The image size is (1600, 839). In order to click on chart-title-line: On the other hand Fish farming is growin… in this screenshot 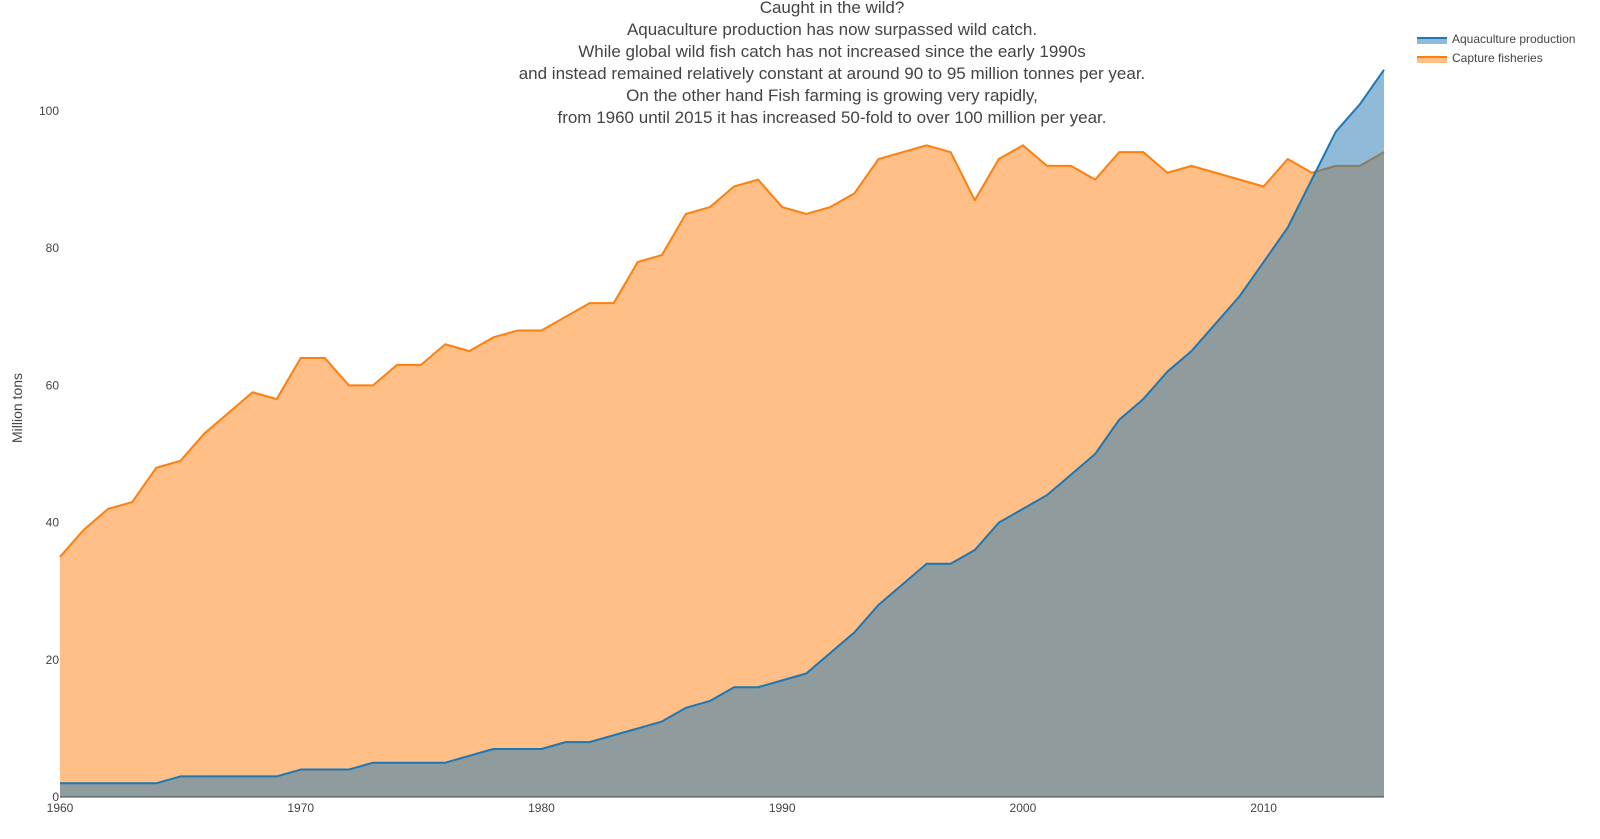, I will do `click(832, 95)`.